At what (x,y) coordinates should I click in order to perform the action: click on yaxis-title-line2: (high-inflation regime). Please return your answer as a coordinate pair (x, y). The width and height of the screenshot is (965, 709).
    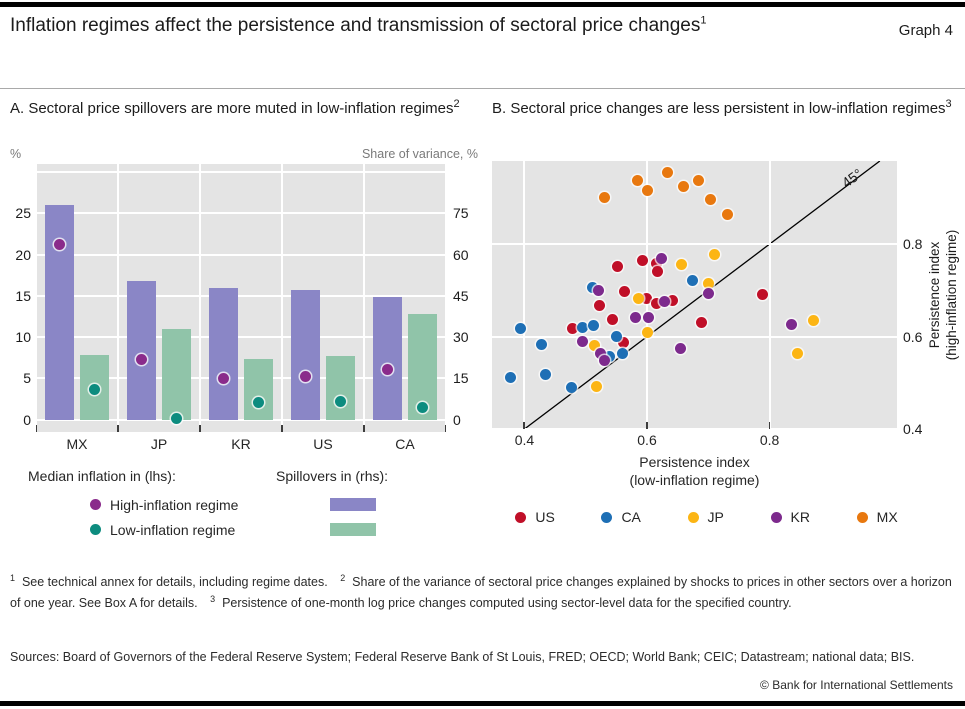
    Looking at the image, I should click on (951, 295).